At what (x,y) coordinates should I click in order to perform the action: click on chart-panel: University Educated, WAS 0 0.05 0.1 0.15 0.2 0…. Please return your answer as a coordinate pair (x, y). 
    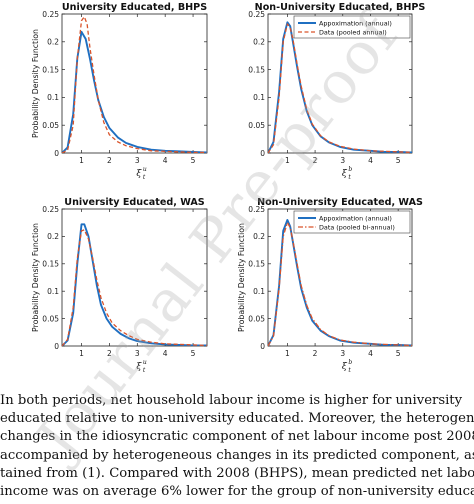
    Looking at the image, I should click on (119, 285).